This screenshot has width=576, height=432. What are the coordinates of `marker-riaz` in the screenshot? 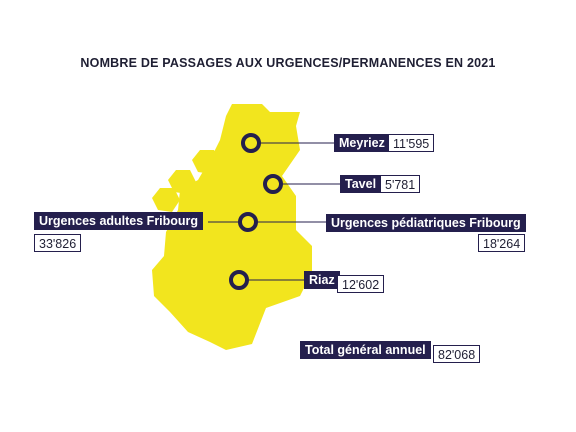 It's located at (239, 280).